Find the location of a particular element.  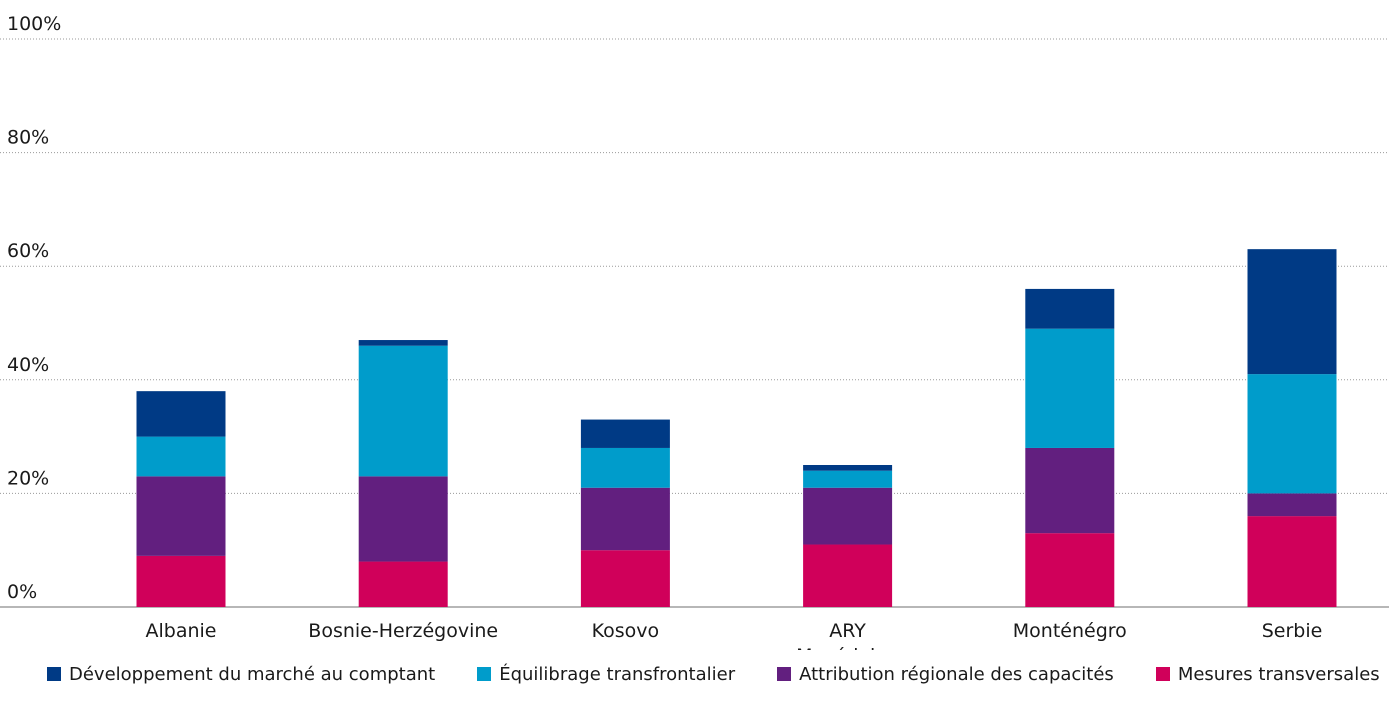

x-tick-label: Kosovo is located at coordinates (626, 631).